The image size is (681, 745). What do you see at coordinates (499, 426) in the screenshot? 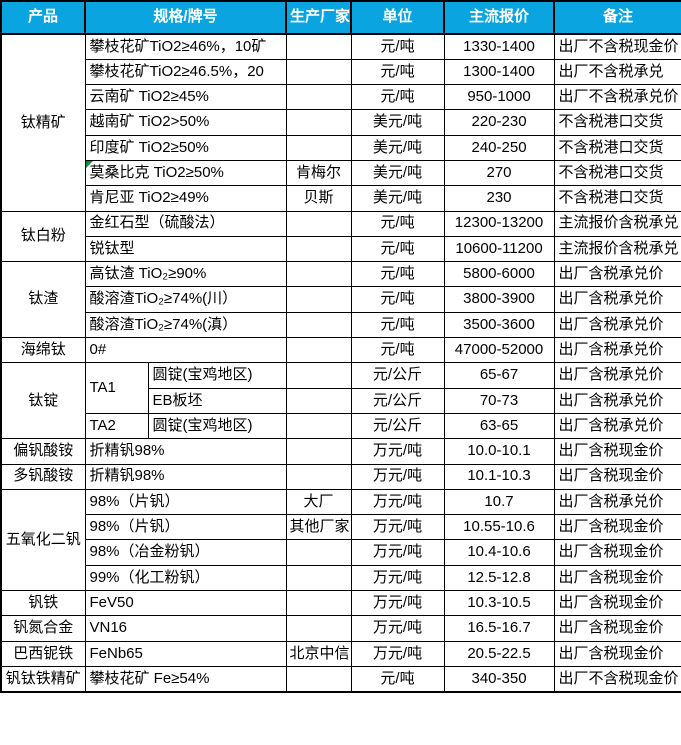
I see `price-cell: 63-65` at bounding box center [499, 426].